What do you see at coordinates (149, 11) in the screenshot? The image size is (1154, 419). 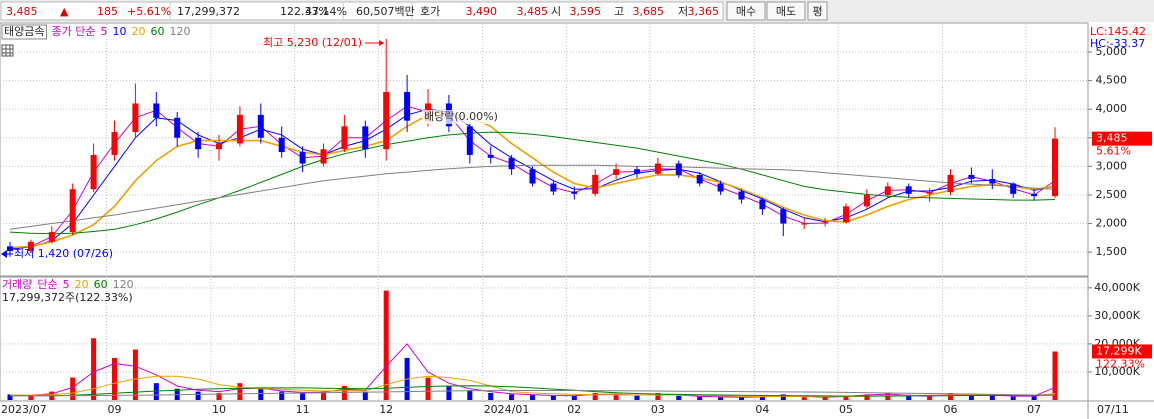 I see `ticker-change-pct: +5.61%` at bounding box center [149, 11].